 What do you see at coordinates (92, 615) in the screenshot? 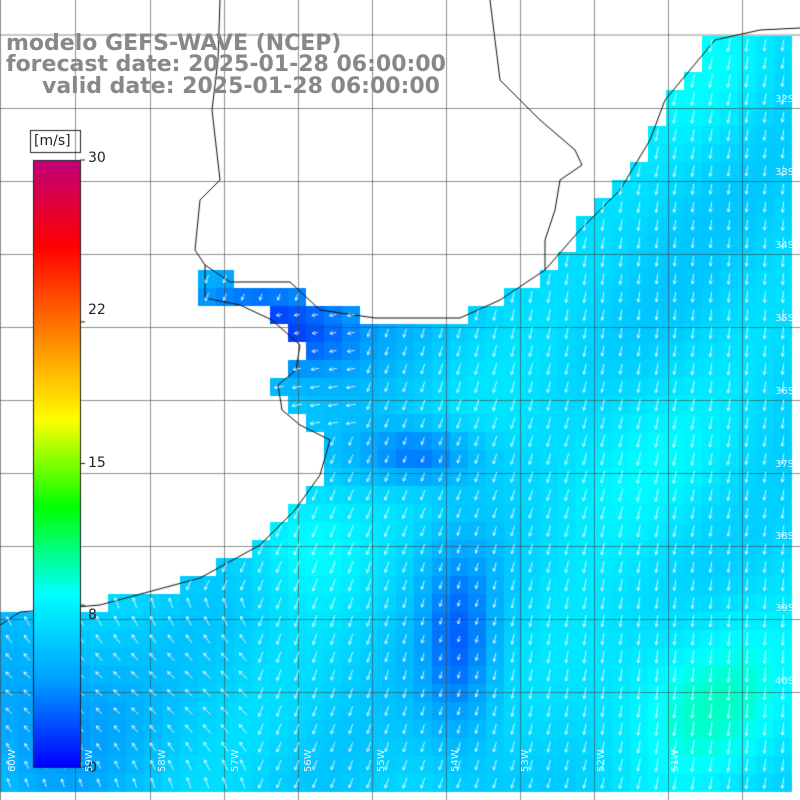
I see `colorbar-tick-8: 8` at bounding box center [92, 615].